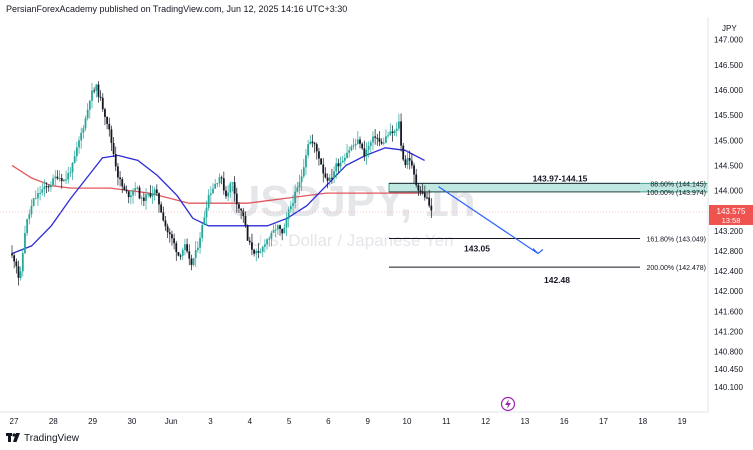 This screenshot has height=450, width=753. Describe the element at coordinates (171, 421) in the screenshot. I see `x-tick-label: Jun` at that location.